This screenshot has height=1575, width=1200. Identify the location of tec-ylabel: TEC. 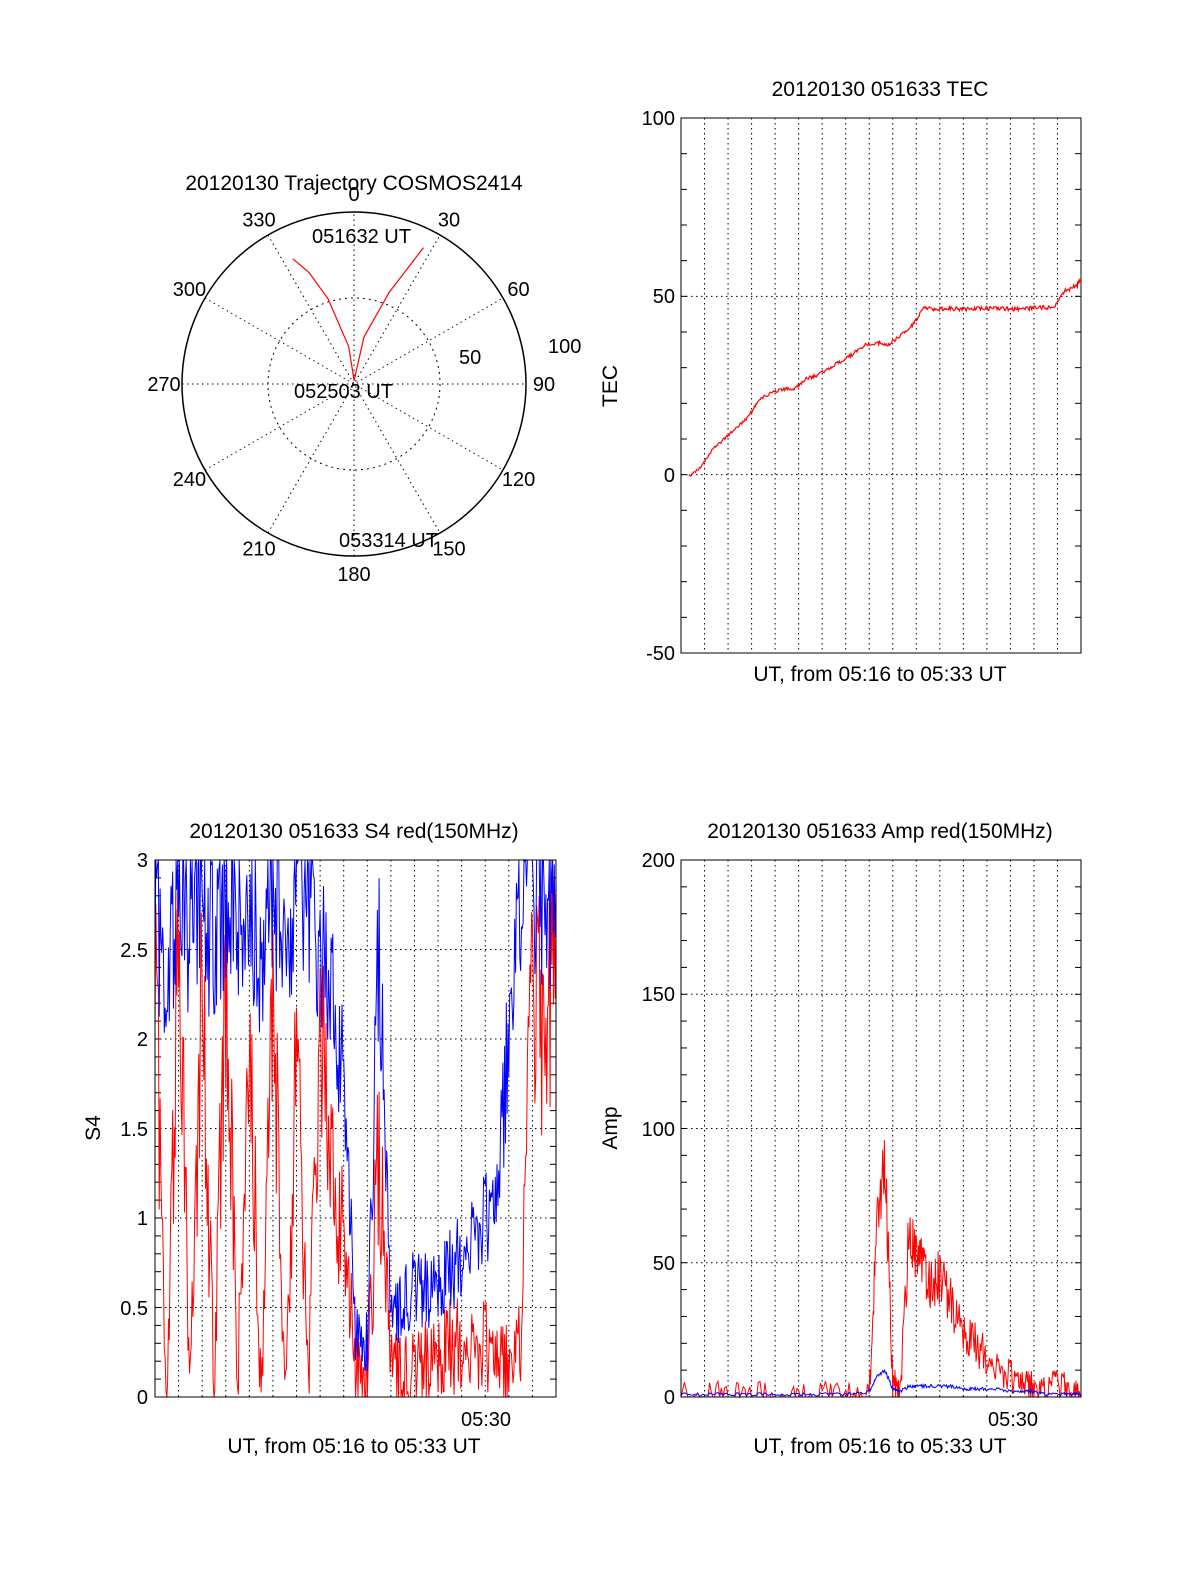
(610, 386).